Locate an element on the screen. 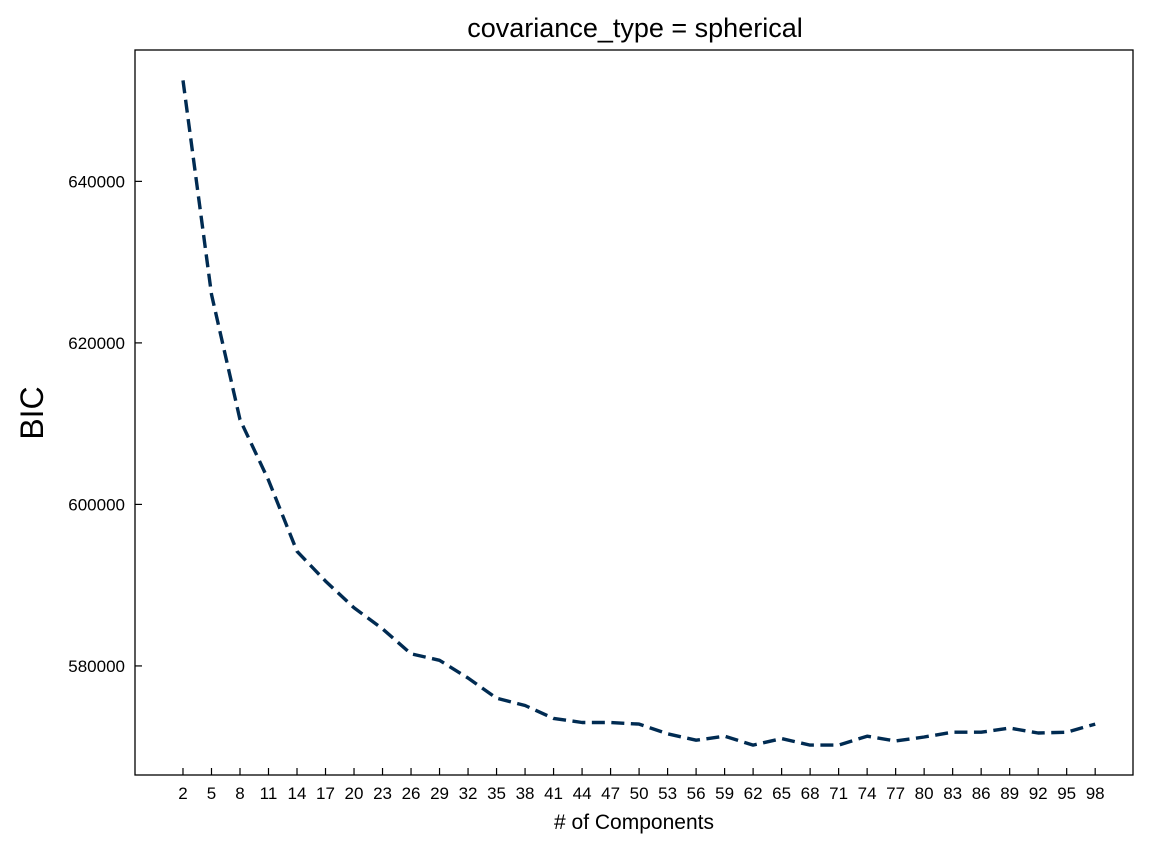  x-tick-label: 89 is located at coordinates (1009, 793).